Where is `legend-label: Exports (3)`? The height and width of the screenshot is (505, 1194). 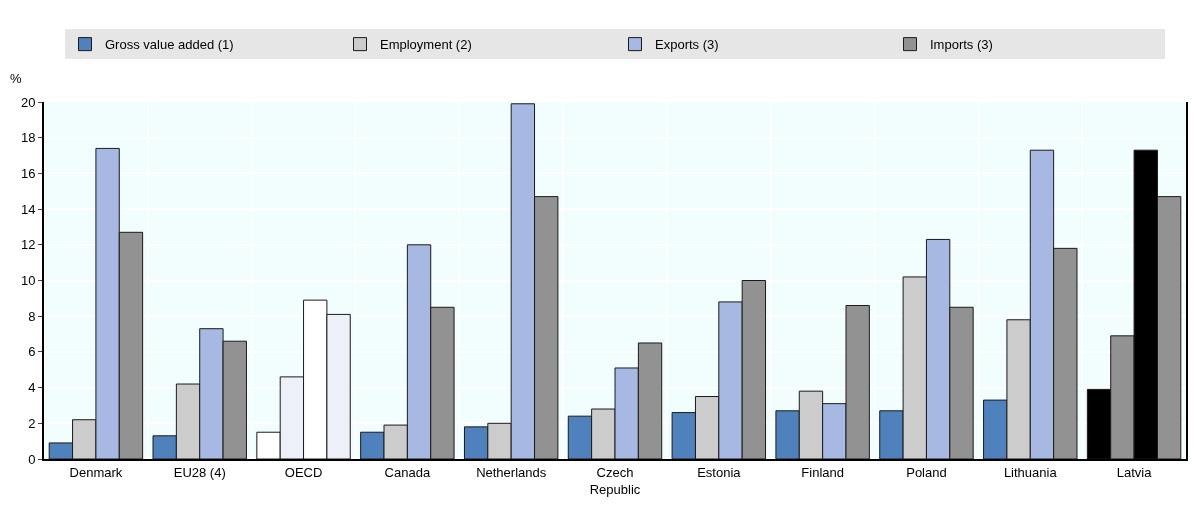 legend-label: Exports (3) is located at coordinates (687, 45).